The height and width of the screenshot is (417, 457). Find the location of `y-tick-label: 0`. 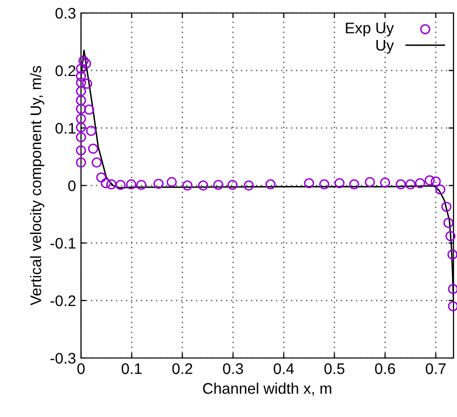

y-tick-label: 0 is located at coordinates (72, 186).